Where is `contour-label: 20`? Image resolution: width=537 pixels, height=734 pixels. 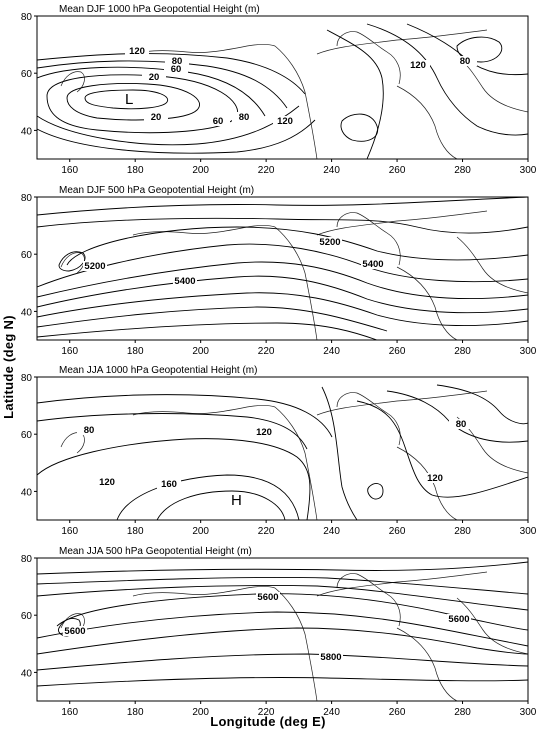 contour-label: 20 is located at coordinates (154, 77).